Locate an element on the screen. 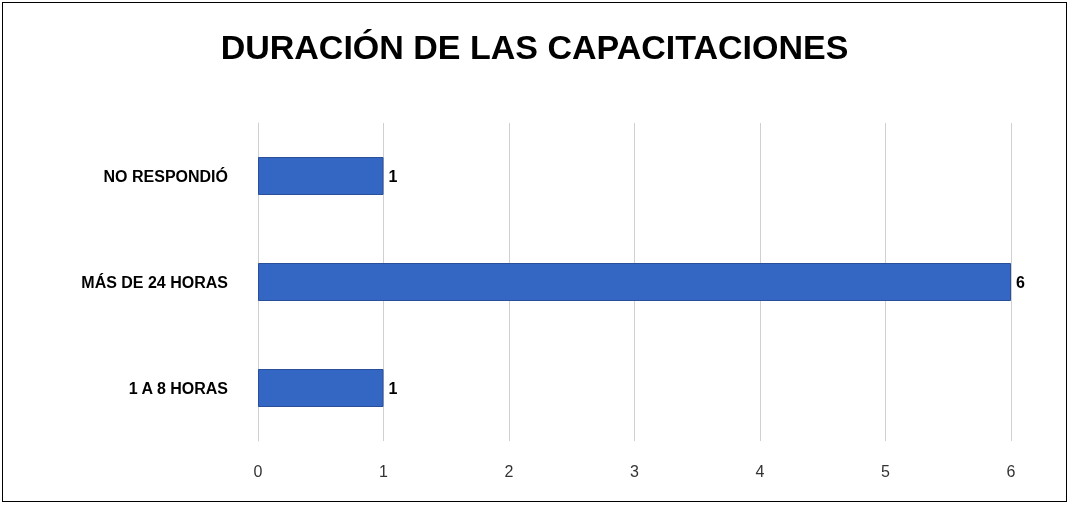  x-tick-label: 4 is located at coordinates (760, 471).